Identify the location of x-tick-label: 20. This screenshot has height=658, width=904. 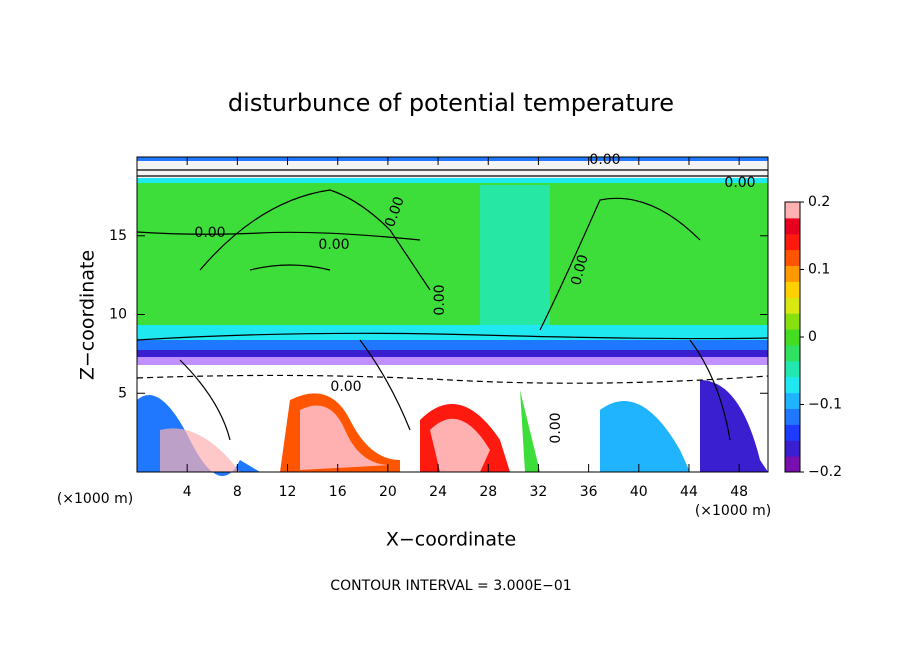
(388, 492).